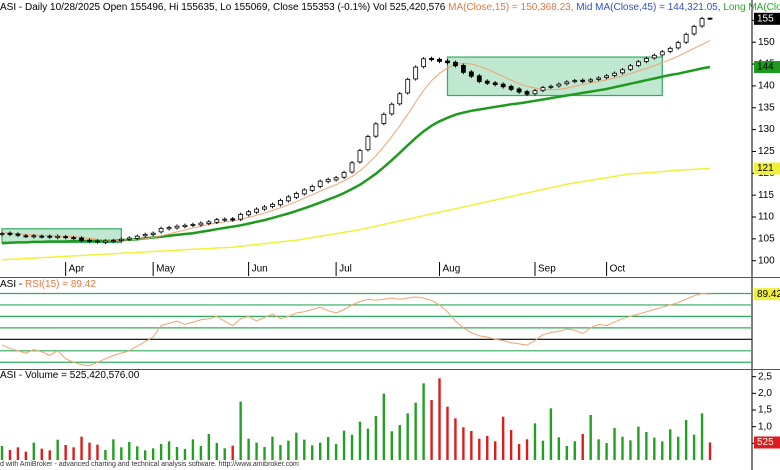 This screenshot has width=780, height=470. I want to click on y-tick-label: 125, so click(766, 151).